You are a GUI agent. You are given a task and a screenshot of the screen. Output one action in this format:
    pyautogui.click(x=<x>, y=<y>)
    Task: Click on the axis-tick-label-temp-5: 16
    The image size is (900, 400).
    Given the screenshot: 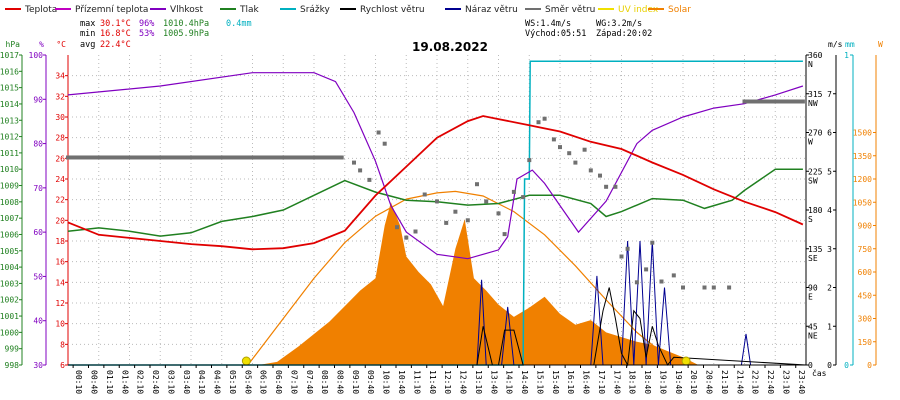 What is the action you would take?
    pyautogui.click(x=60, y=262)
    